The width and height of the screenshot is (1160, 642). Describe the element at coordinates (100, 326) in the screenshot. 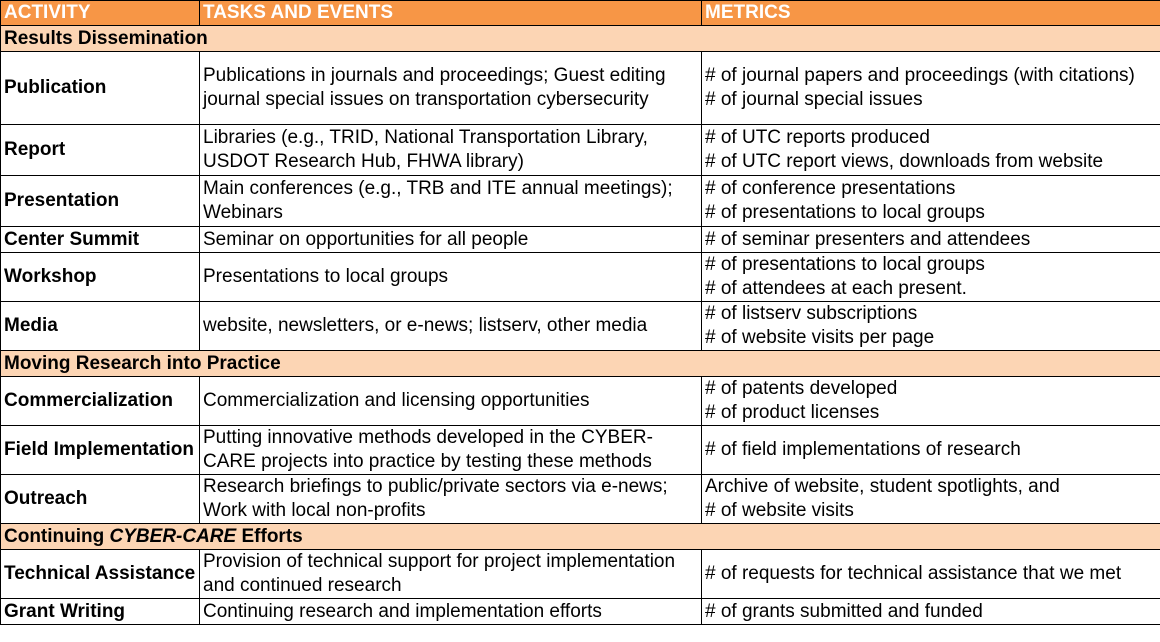

I see `activity-cell: Media` at that location.